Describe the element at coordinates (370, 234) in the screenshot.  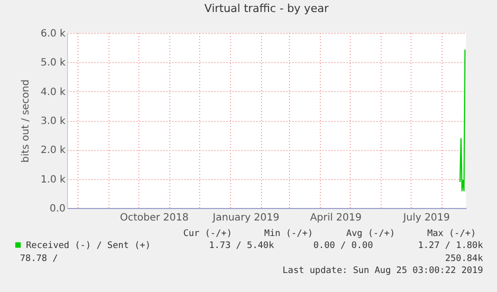
I see `text: Avg (-/+)` at that location.